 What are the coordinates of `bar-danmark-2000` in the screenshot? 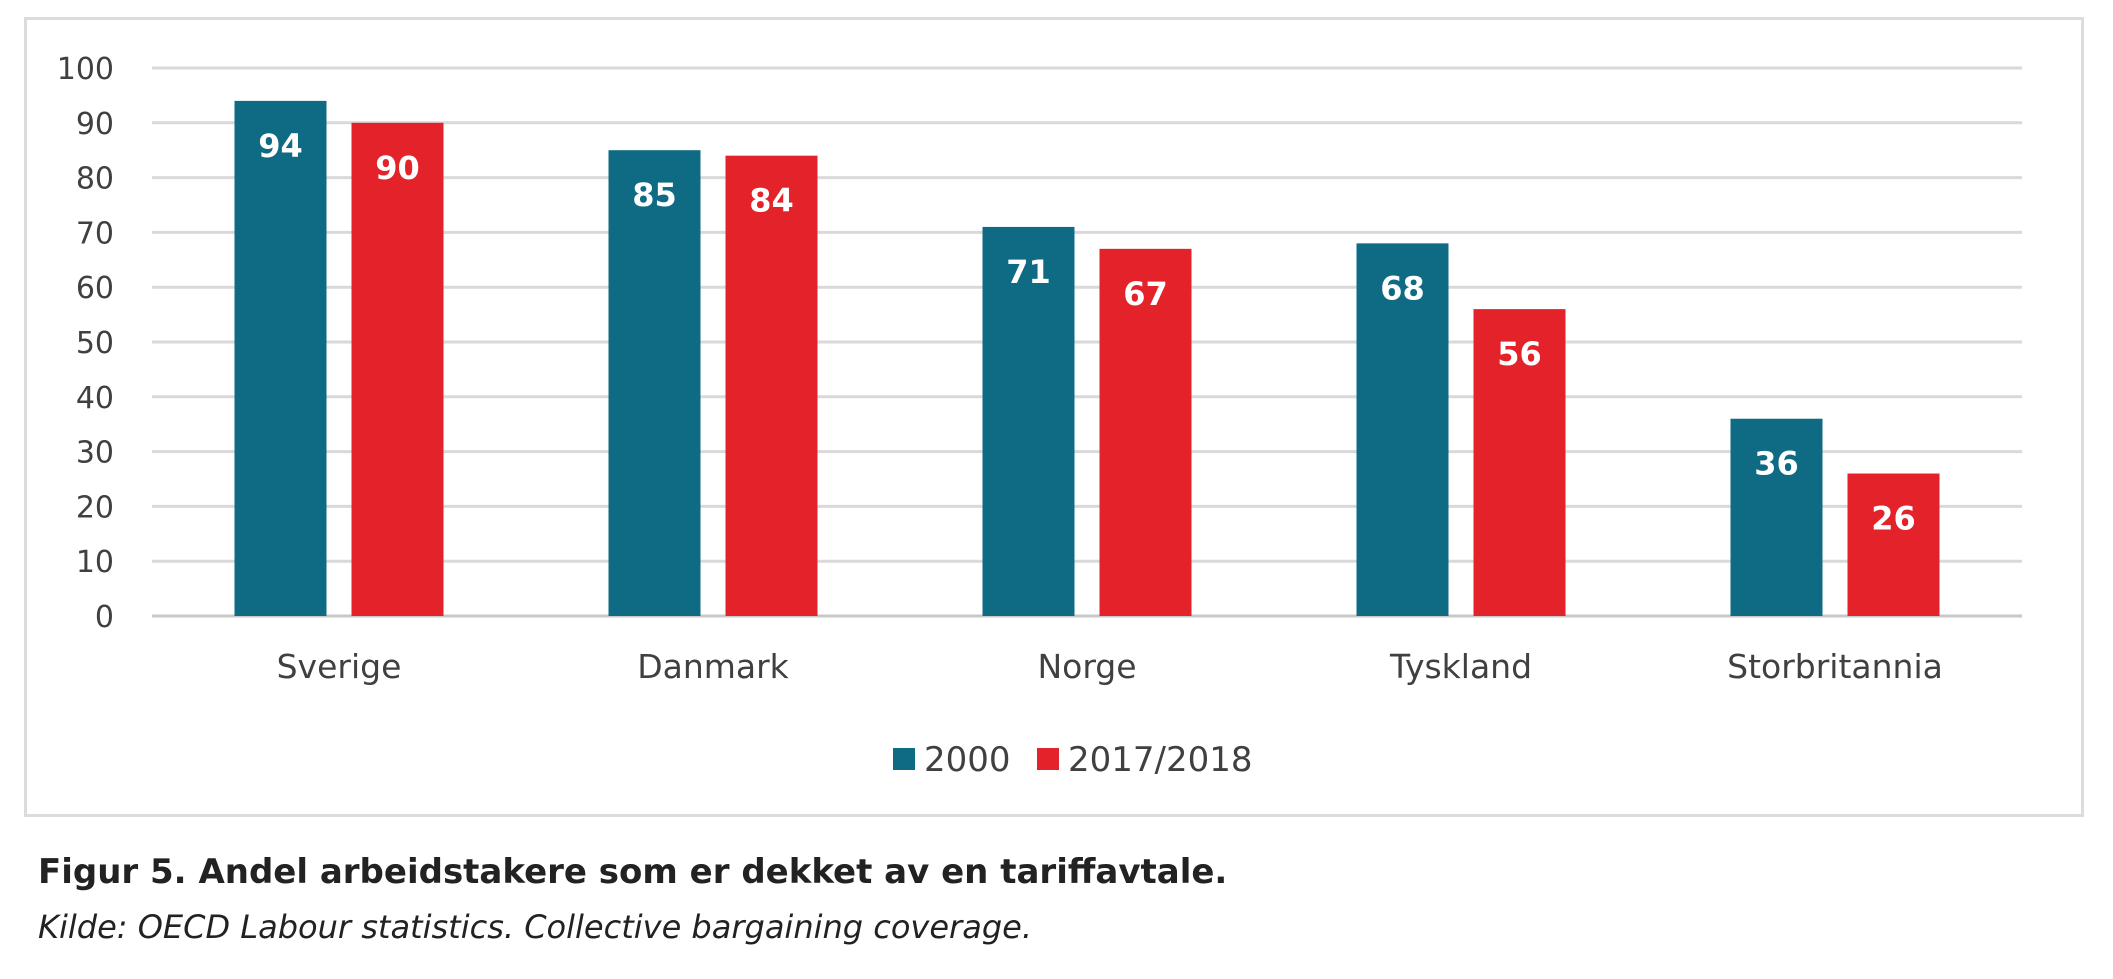 It's located at (654, 383).